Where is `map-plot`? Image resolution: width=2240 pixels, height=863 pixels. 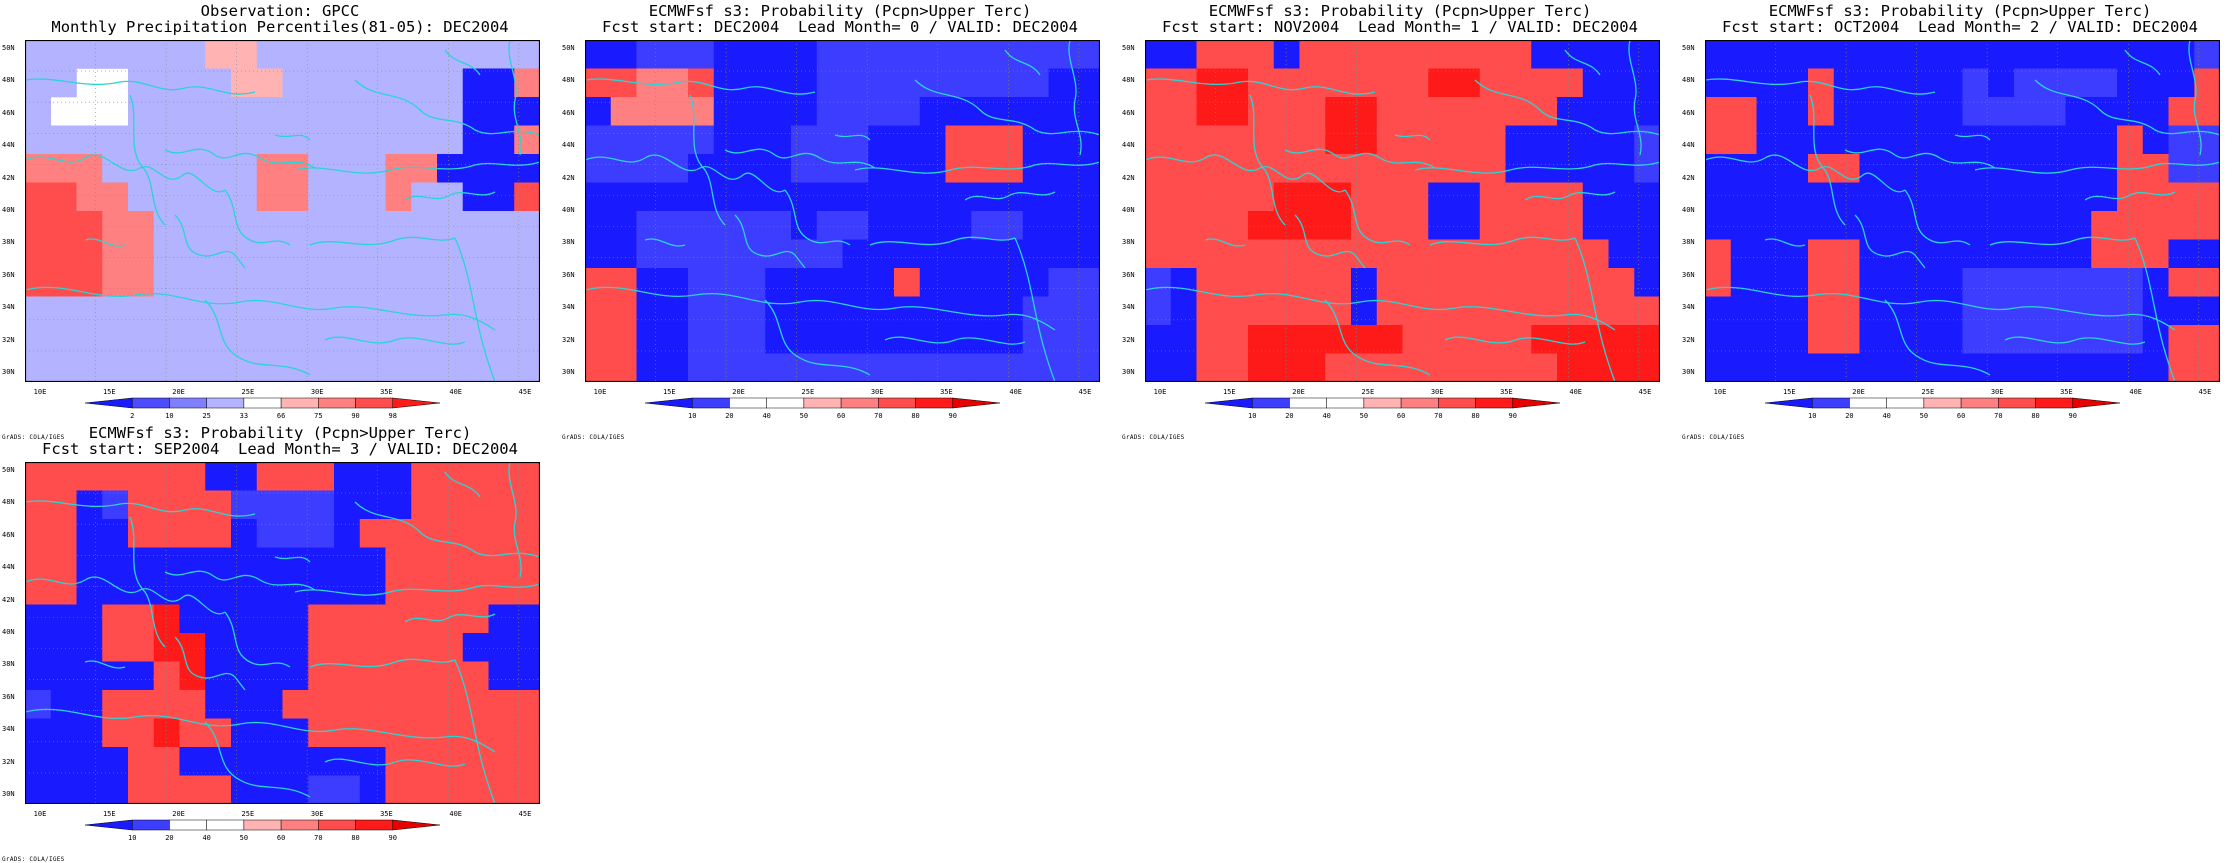 map-plot is located at coordinates (282, 211).